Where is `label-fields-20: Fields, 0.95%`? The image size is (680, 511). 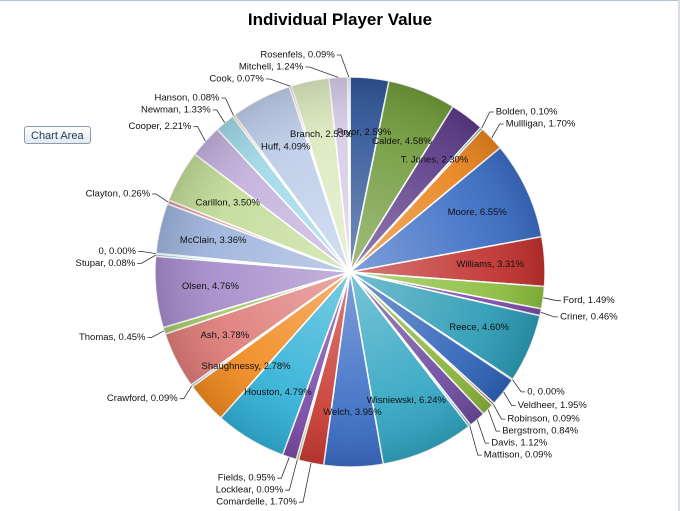
label-fields-20: Fields, 0.95% is located at coordinates (247, 478).